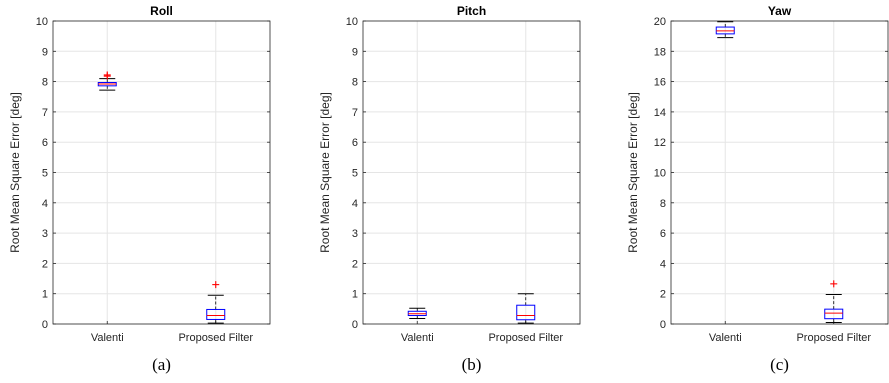 The width and height of the screenshot is (889, 383). What do you see at coordinates (660, 143) in the screenshot?
I see `y-tick-label: 12` at bounding box center [660, 143].